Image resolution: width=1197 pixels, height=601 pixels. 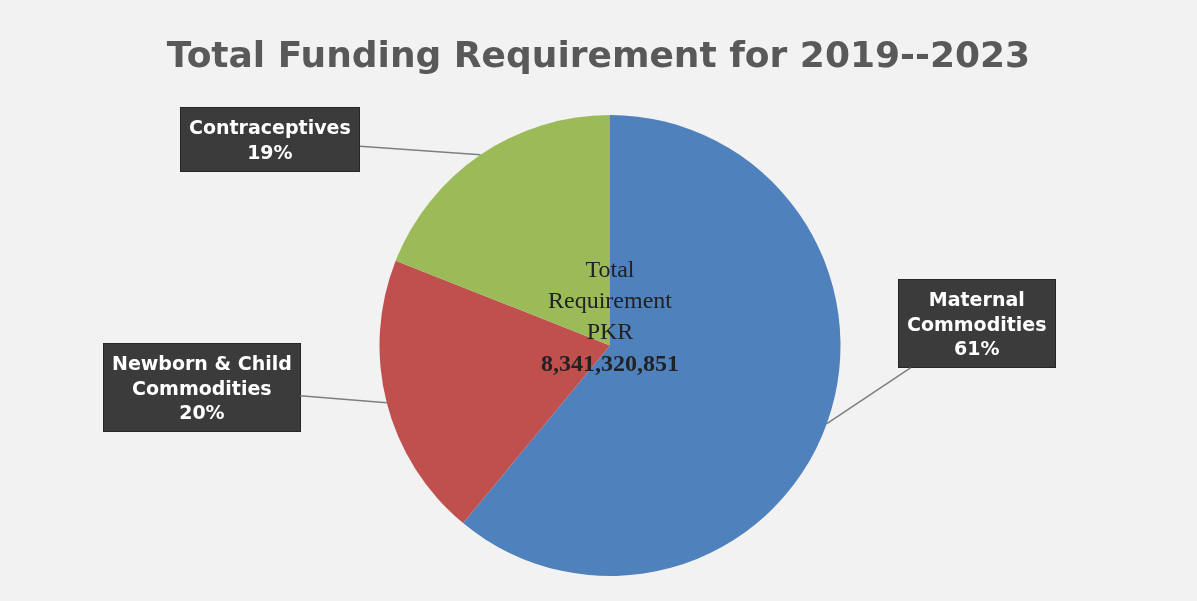 I want to click on data-label: 20%, so click(x=202, y=412).